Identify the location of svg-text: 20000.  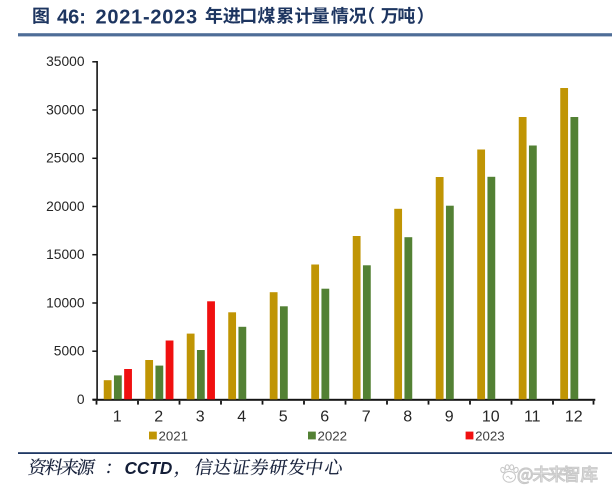
(65, 206).